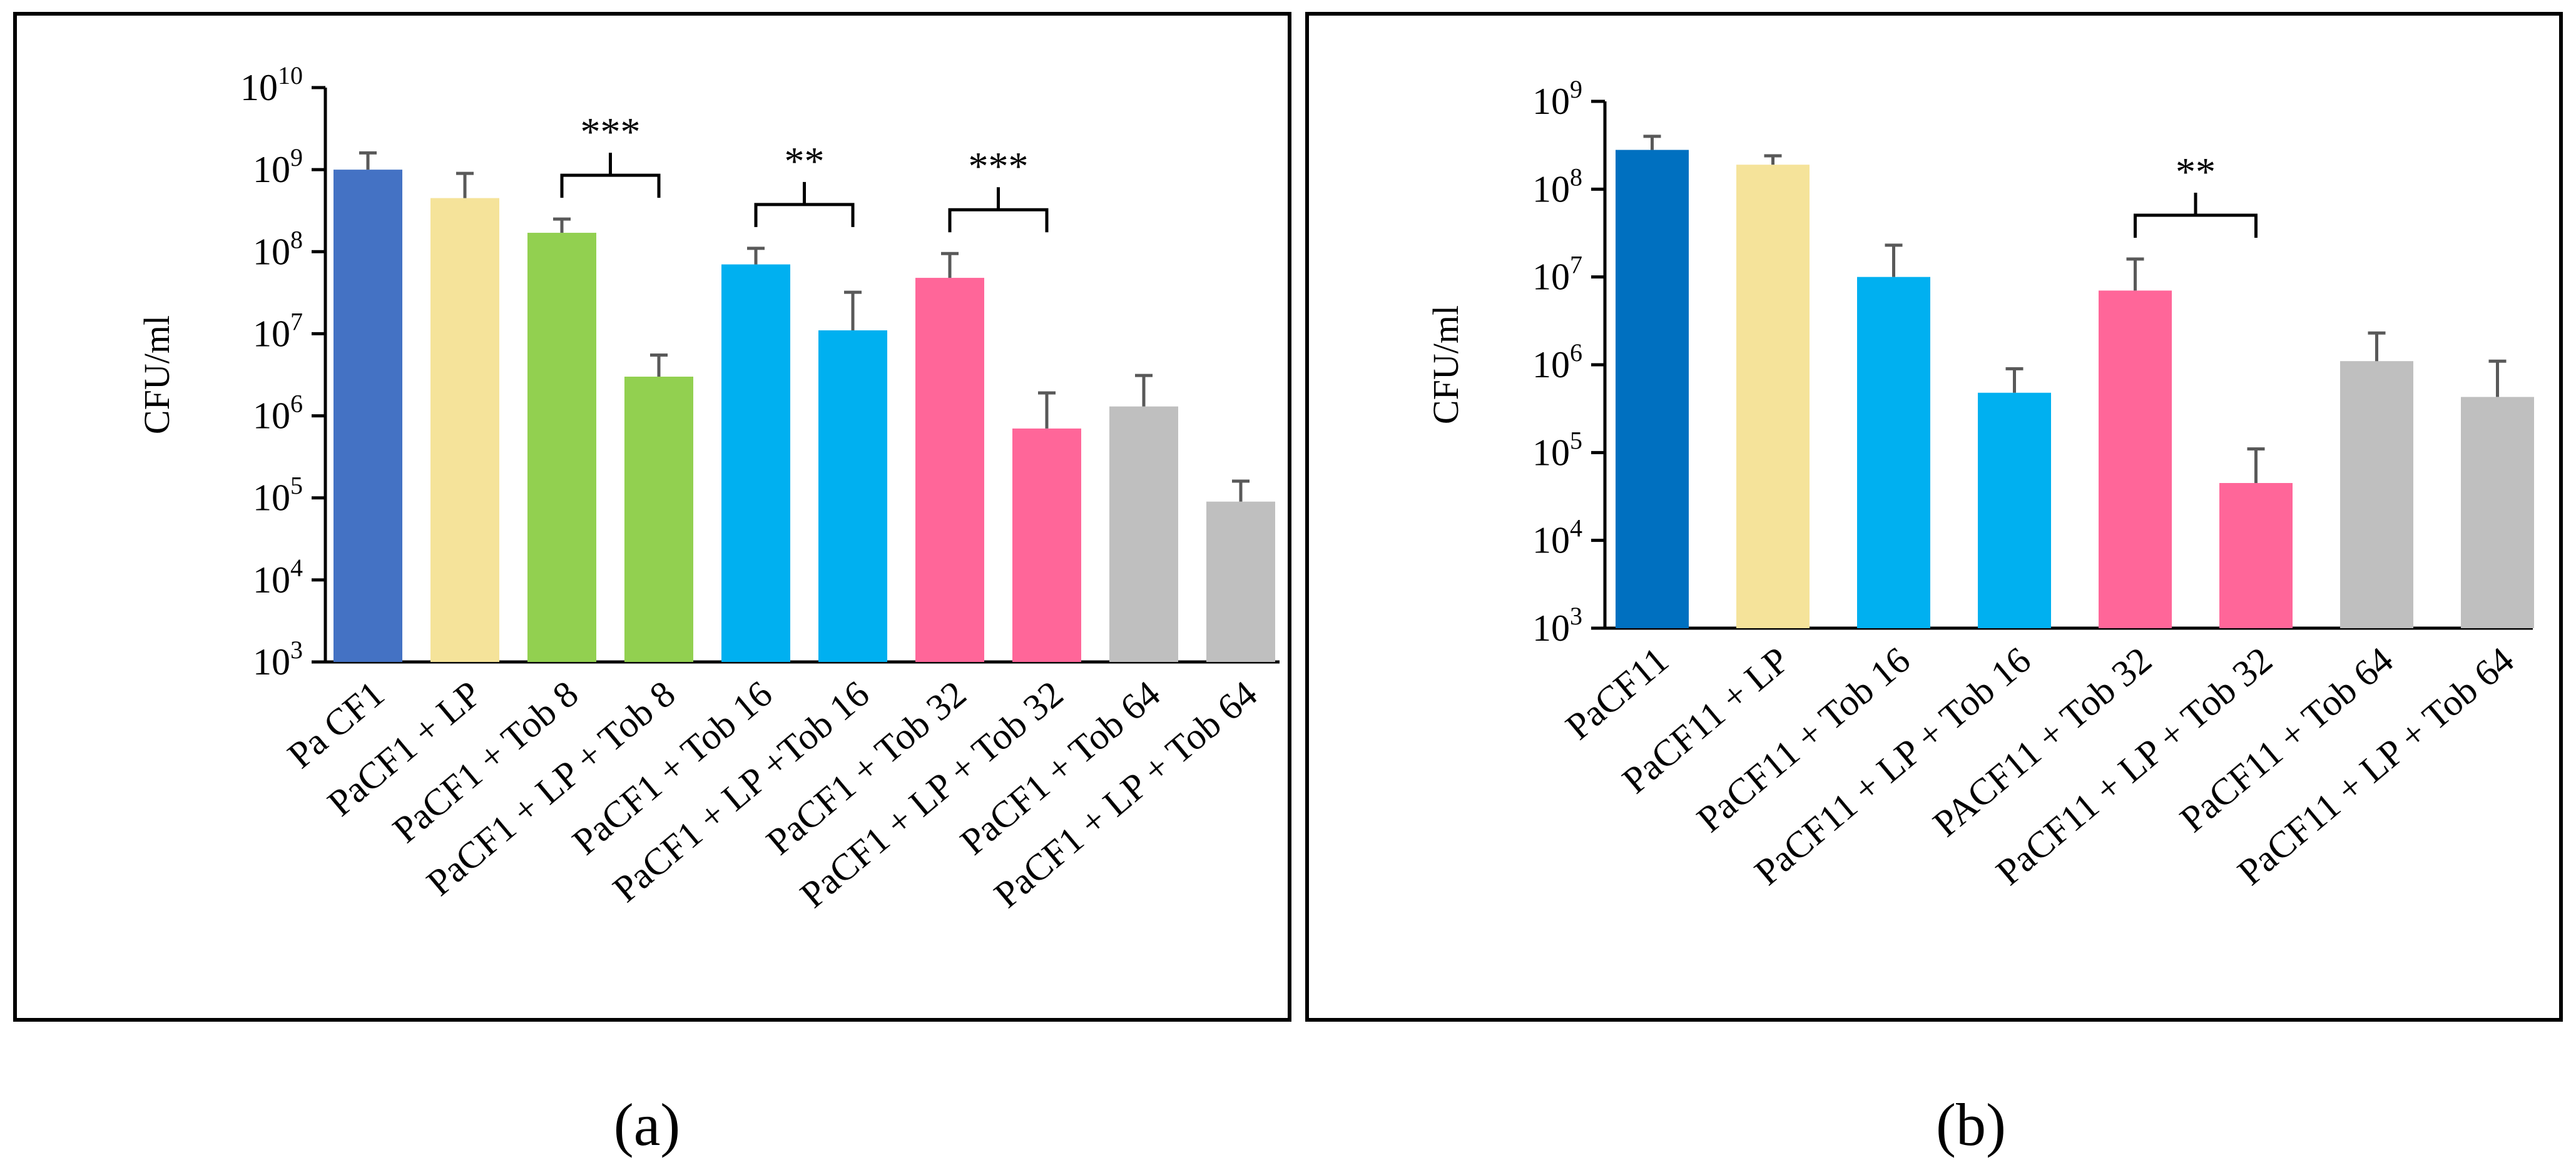  I want to click on x-tick-label: PaCF11 + Tob 64, so click(2287, 739).